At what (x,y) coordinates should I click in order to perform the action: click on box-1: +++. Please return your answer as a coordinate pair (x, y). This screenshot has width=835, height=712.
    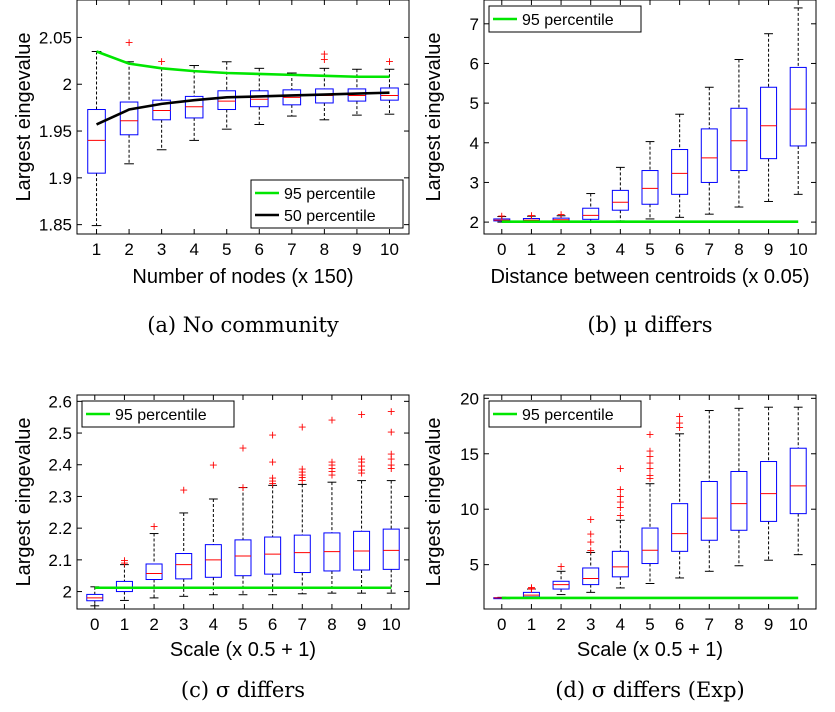
    Looking at the image, I should click on (531, 590).